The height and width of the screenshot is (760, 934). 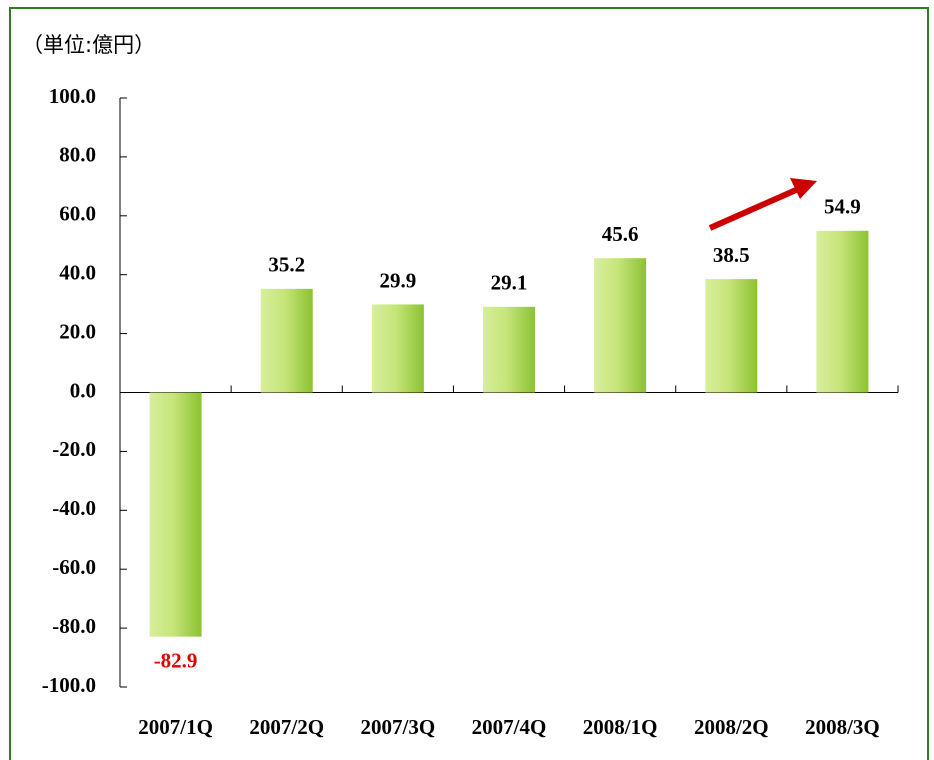 What do you see at coordinates (731, 255) in the screenshot?
I see `value-label: 38.5` at bounding box center [731, 255].